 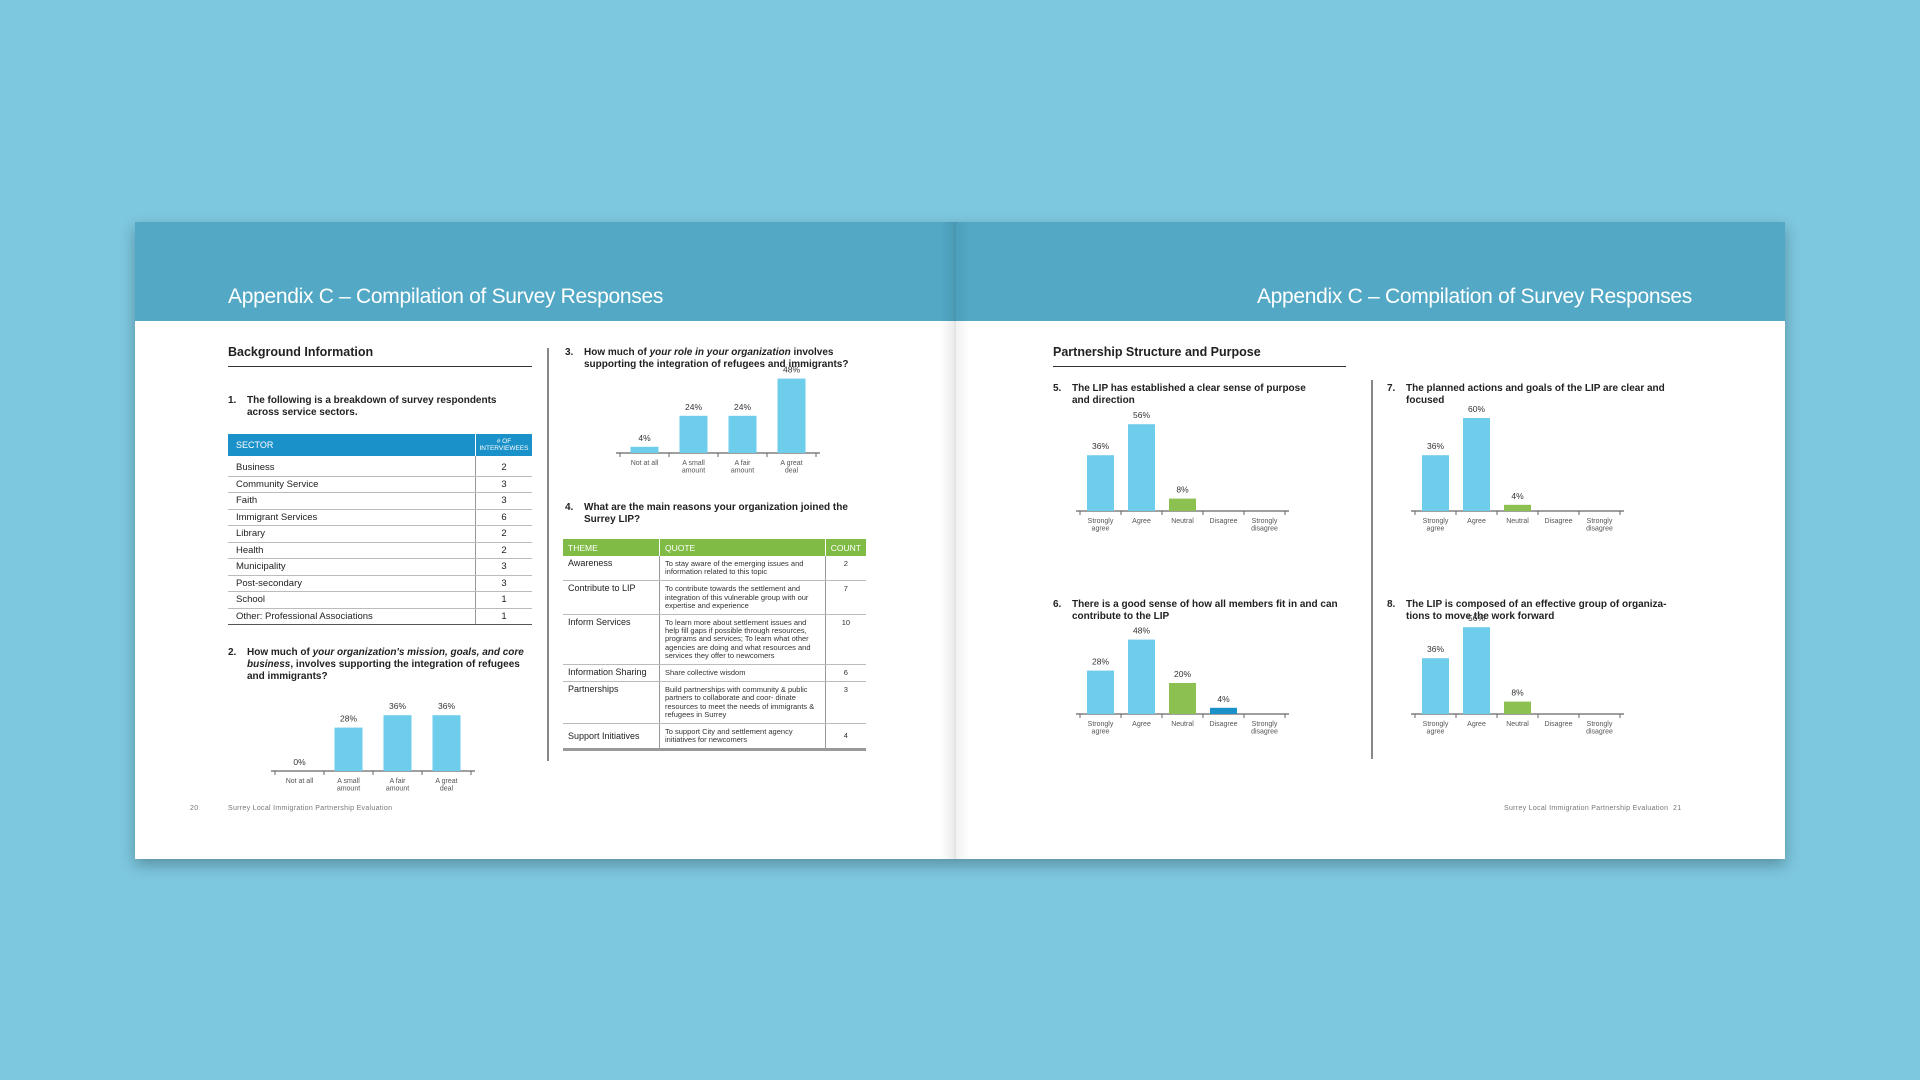 What do you see at coordinates (380, 356) in the screenshot?
I see `background-info-title: Background Information` at bounding box center [380, 356].